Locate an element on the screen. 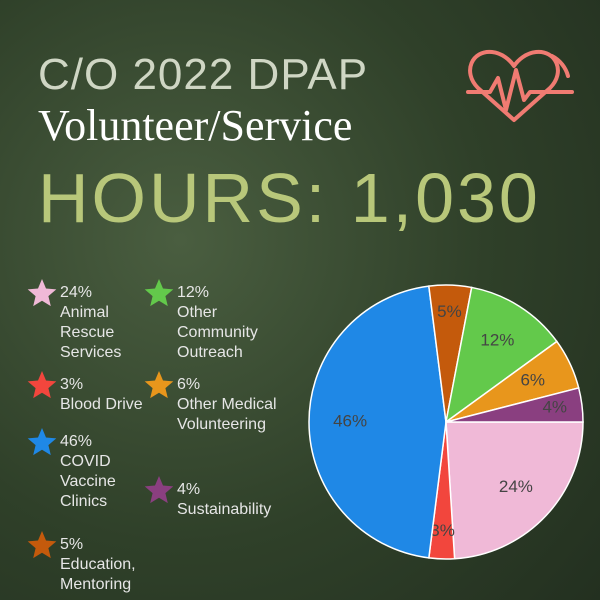  legend-label: Blood Drive is located at coordinates (101, 404).